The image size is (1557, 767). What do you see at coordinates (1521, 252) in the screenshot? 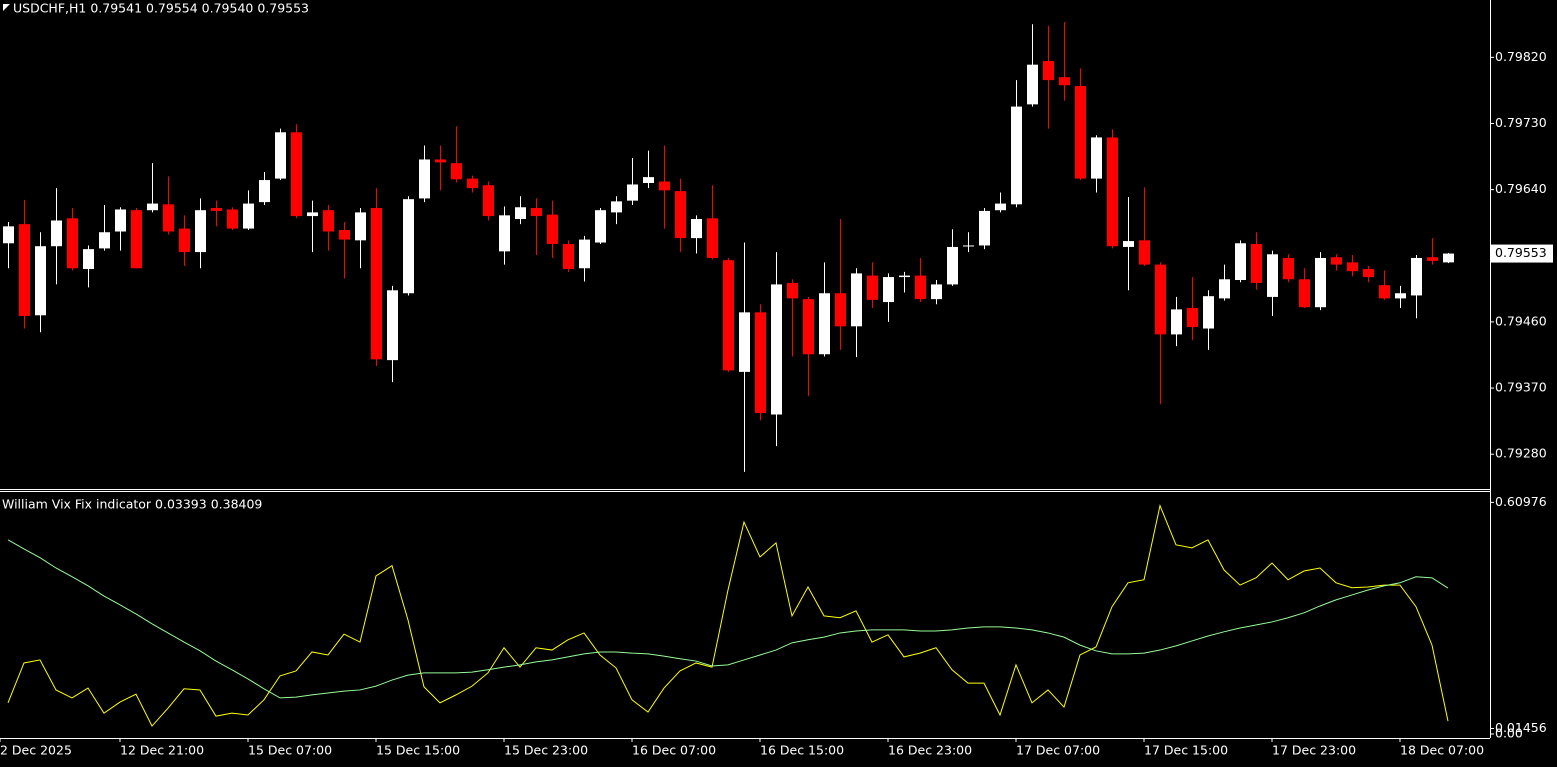
I see `current-price-label: 0.79553` at bounding box center [1521, 252].